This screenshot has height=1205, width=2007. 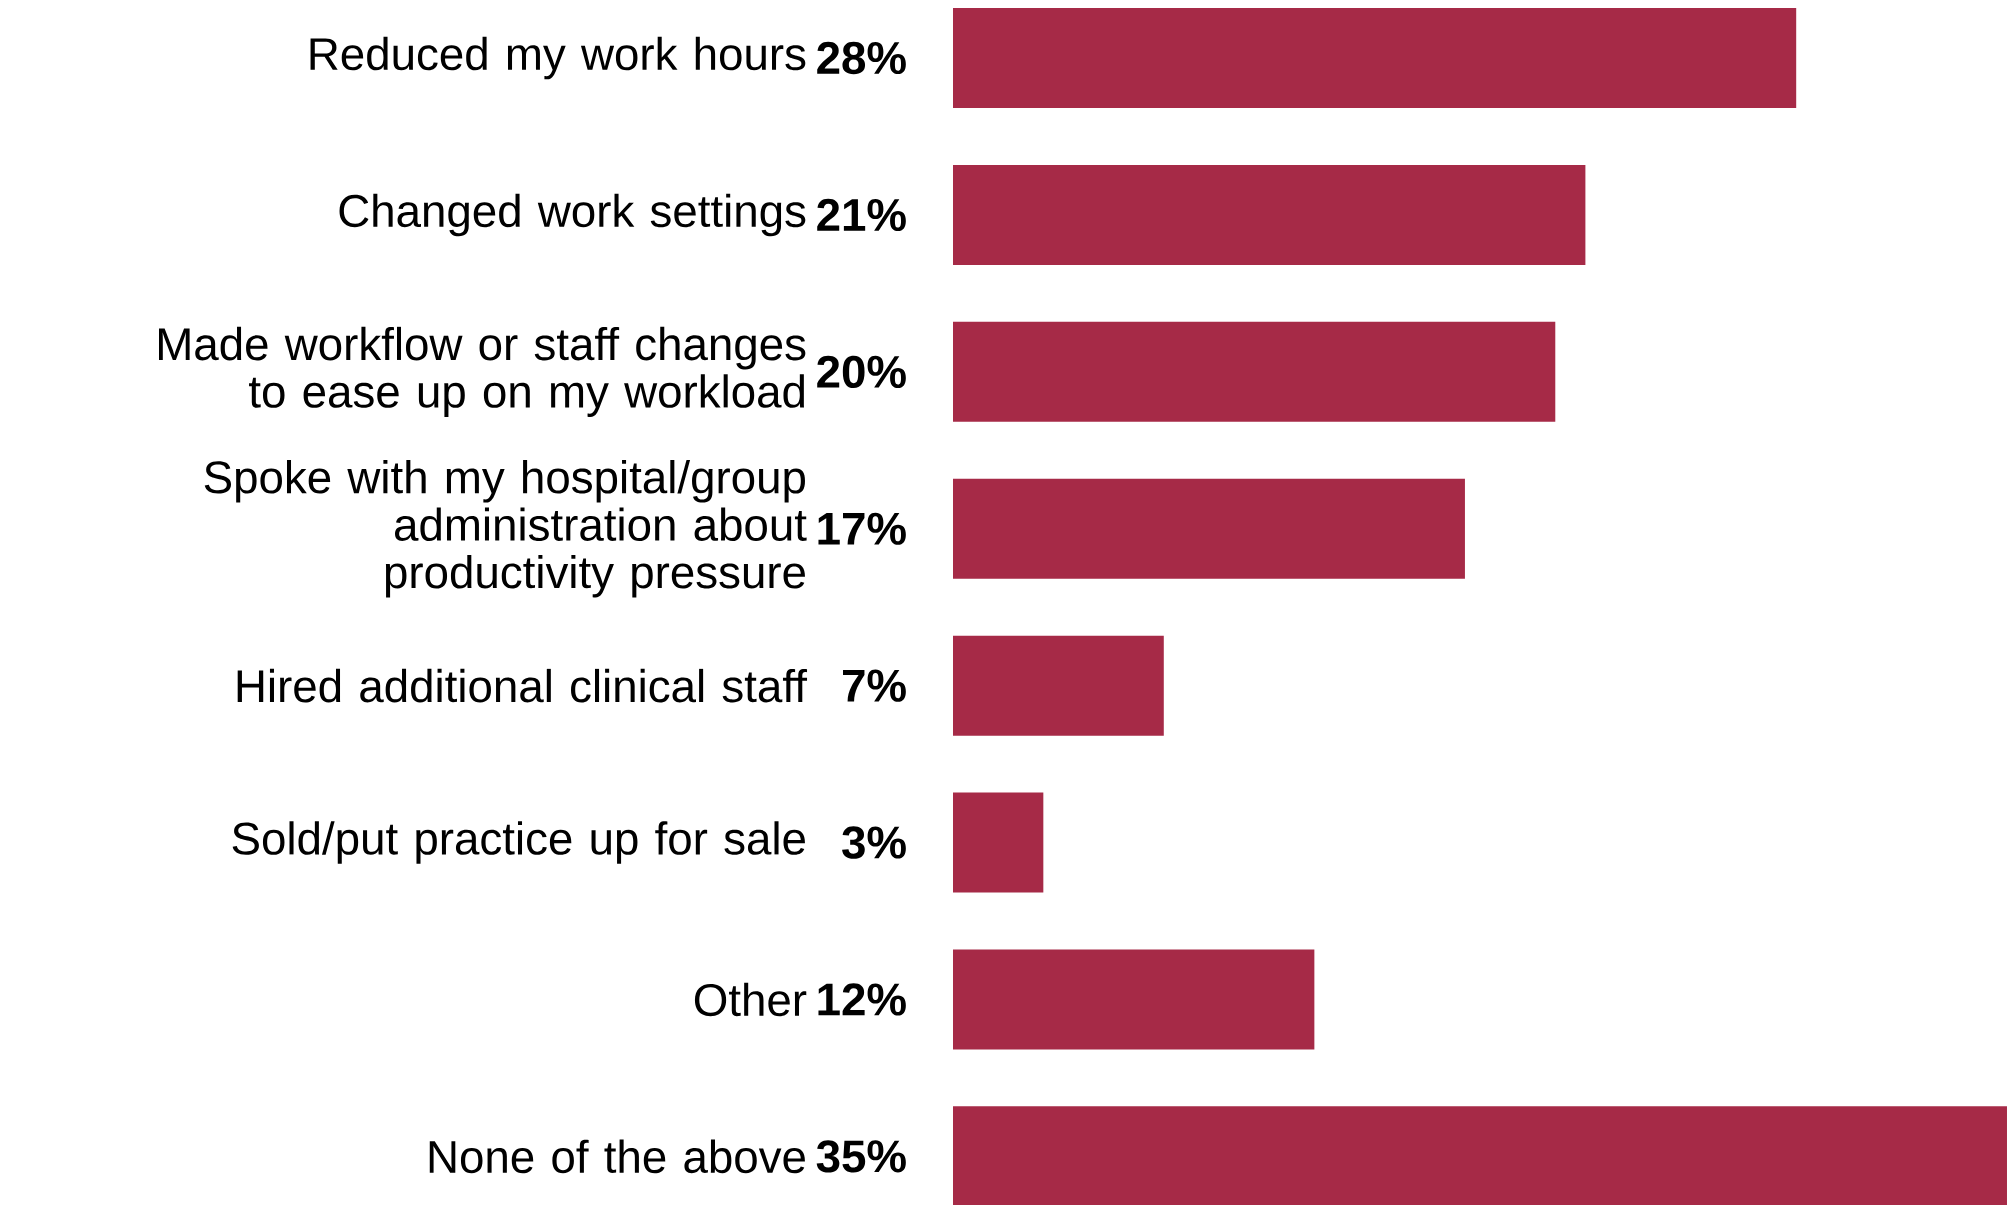 What do you see at coordinates (862, 528) in the screenshot?
I see `data-label: 17%` at bounding box center [862, 528].